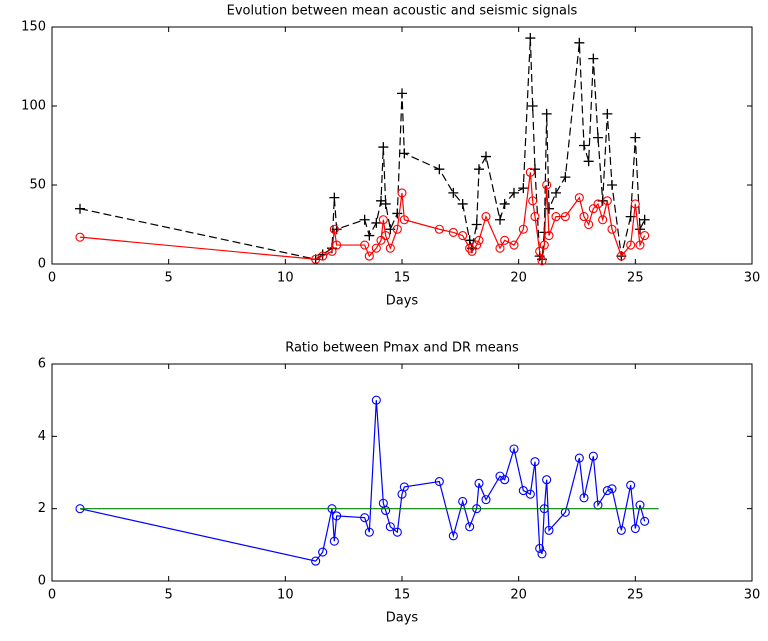 The image size is (768, 641). I want to click on x-tick-label: 20, so click(518, 278).